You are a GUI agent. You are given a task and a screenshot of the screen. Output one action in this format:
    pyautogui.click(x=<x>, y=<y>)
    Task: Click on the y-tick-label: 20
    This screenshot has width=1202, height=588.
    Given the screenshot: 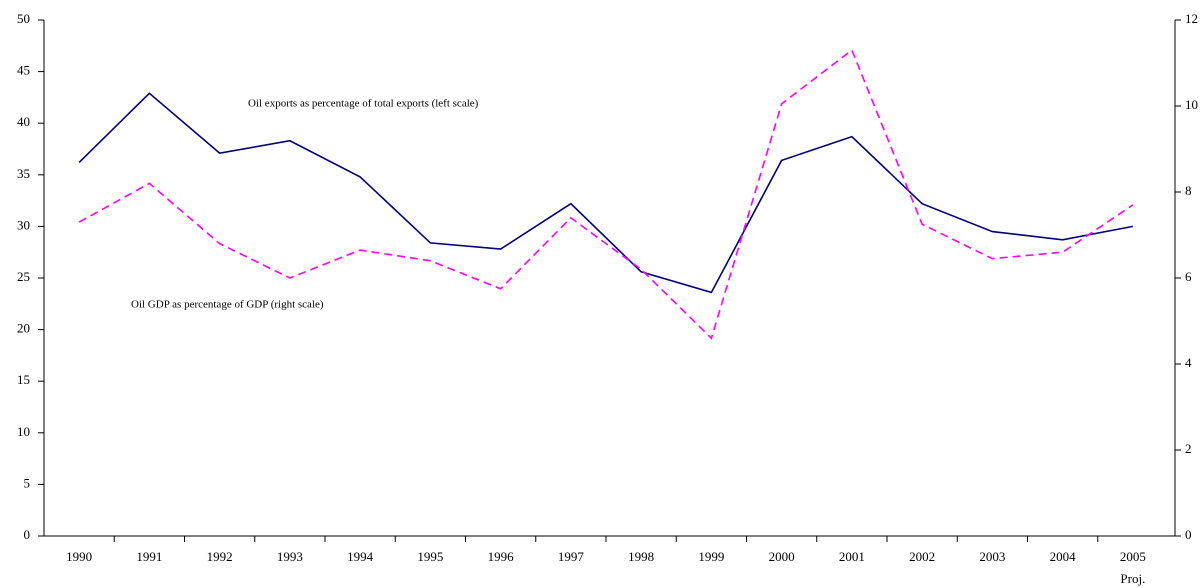 What is the action you would take?
    pyautogui.click(x=23, y=328)
    